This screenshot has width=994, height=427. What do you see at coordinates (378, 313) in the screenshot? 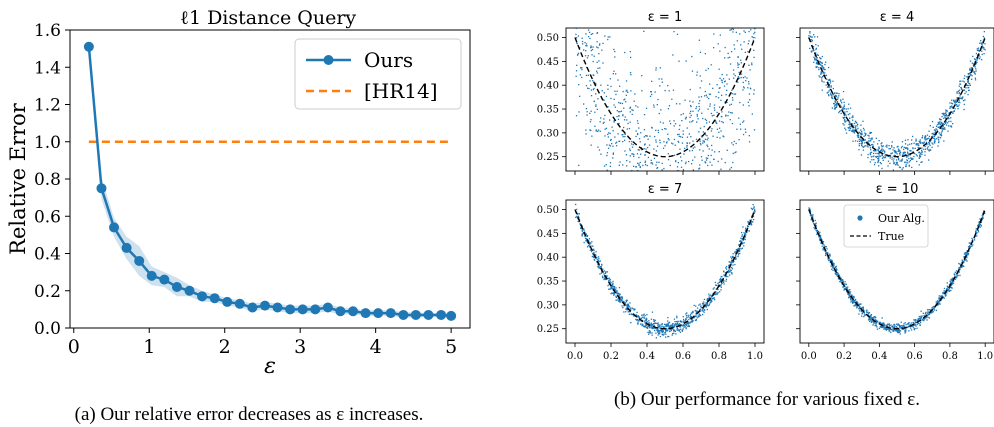
I see `ours-point` at bounding box center [378, 313].